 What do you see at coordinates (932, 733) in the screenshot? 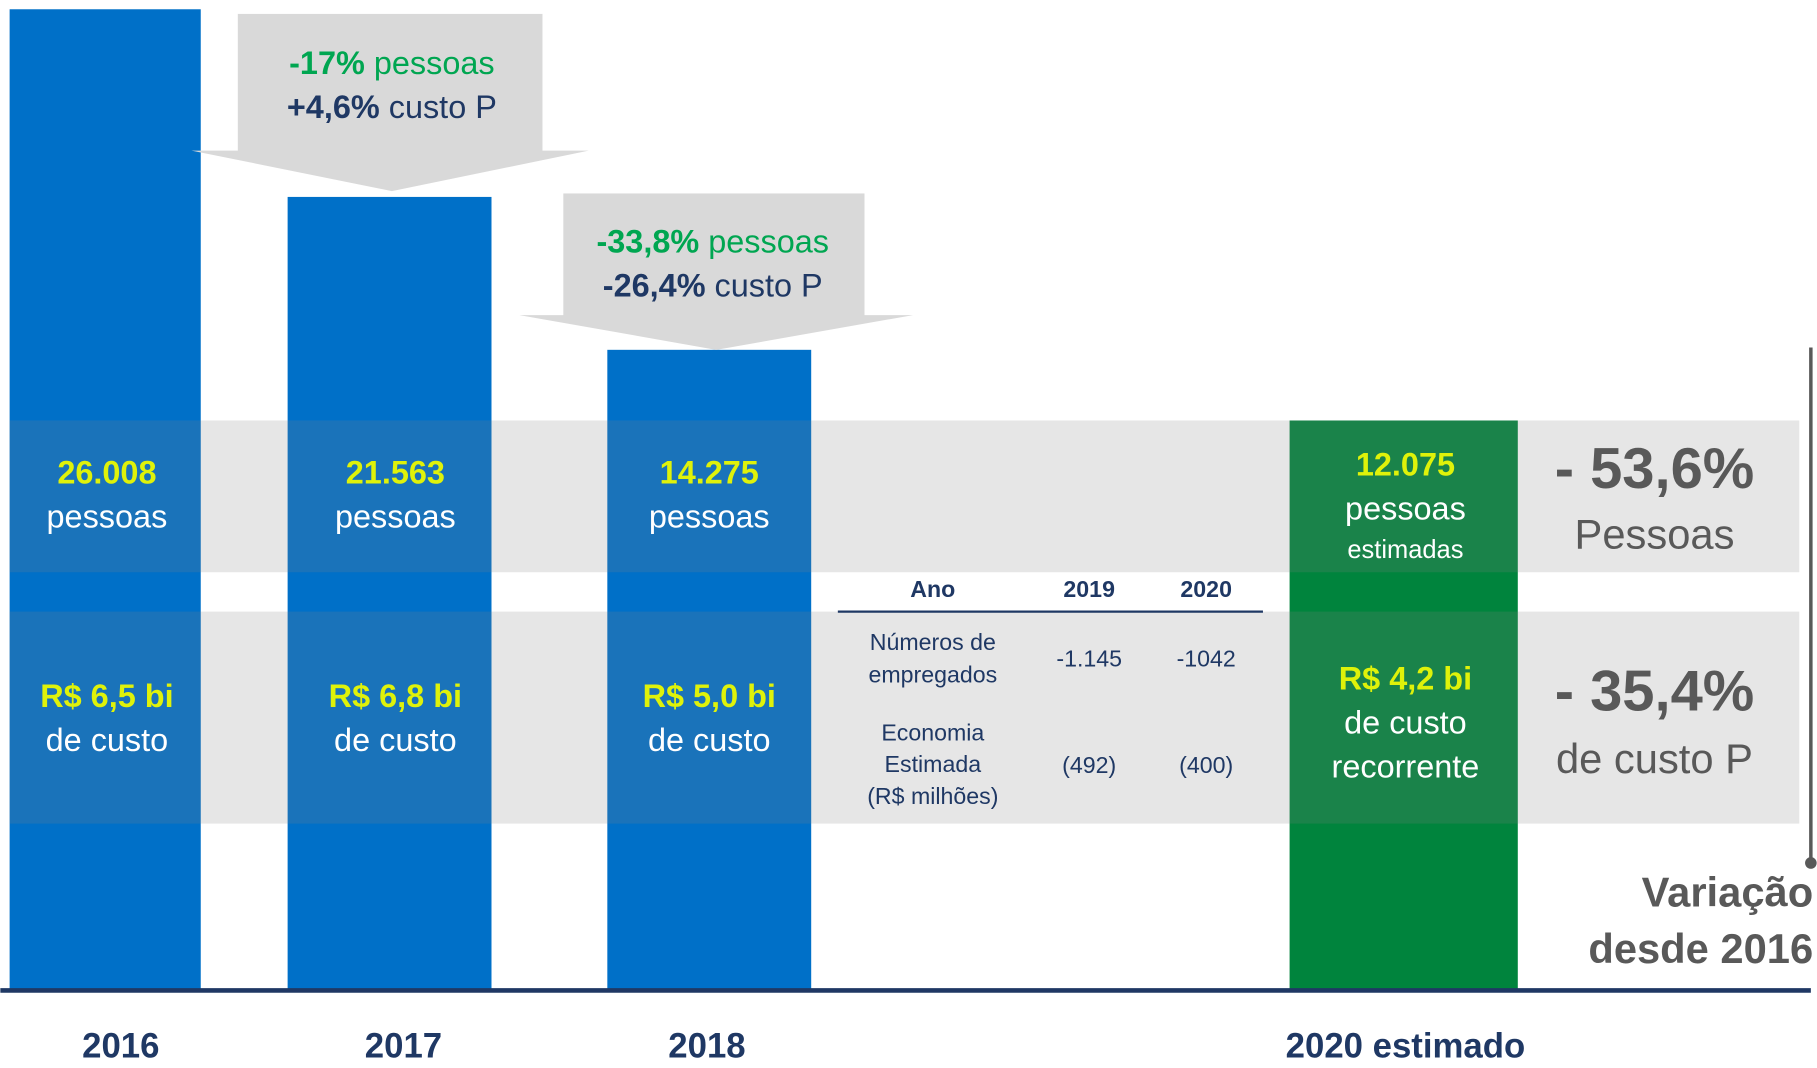
I see `row-label: Economia` at bounding box center [932, 733].